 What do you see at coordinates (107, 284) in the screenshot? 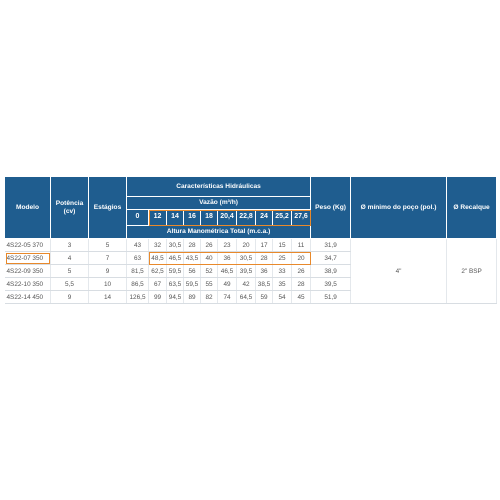
I see `estagios-cell: 10` at bounding box center [107, 284].